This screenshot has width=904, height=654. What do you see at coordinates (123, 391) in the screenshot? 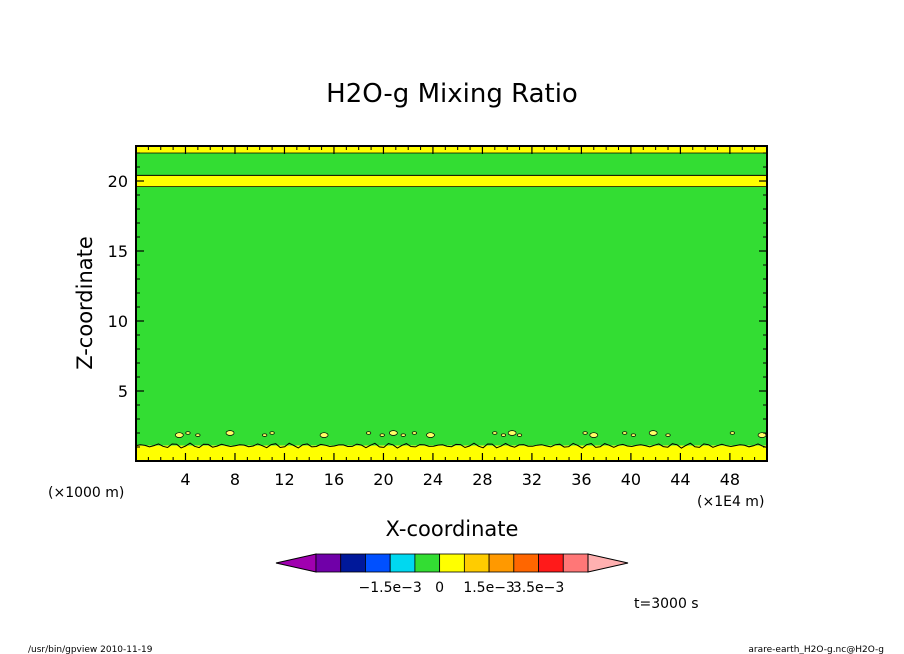
I see `y-tick-label: 5` at bounding box center [123, 391].